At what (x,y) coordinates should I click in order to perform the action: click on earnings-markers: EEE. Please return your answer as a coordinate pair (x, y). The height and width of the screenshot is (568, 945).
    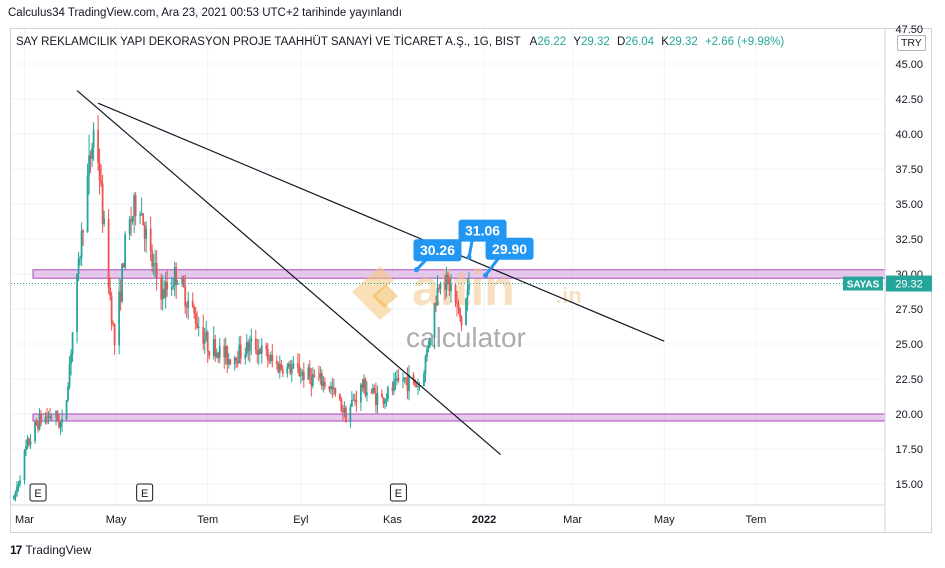
    Looking at the image, I should click on (218, 492).